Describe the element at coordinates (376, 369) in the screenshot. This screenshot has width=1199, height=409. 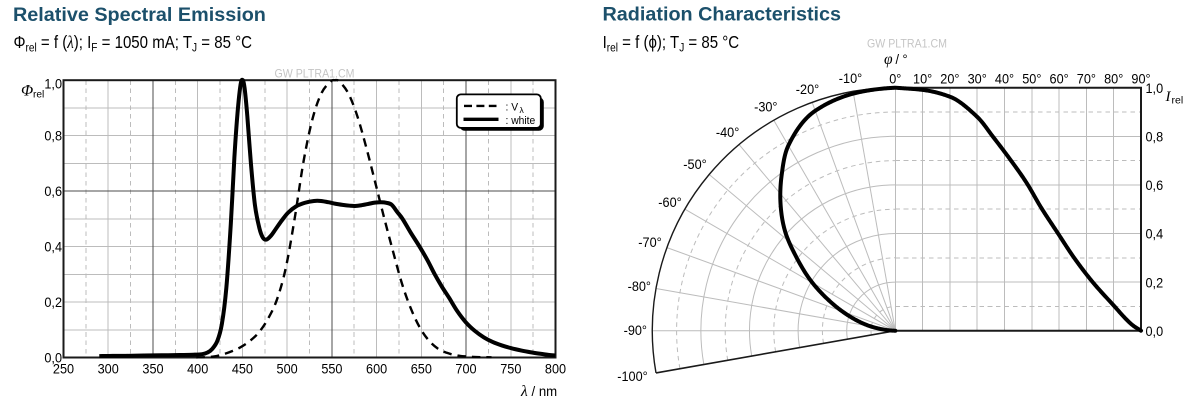
I see `svg-text: 600` at that location.